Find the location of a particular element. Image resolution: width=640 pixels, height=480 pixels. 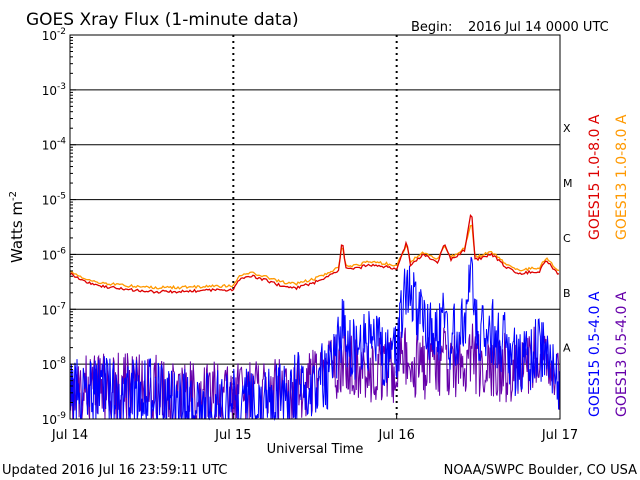

x-tick-label: Jul 17 is located at coordinates (559, 435).